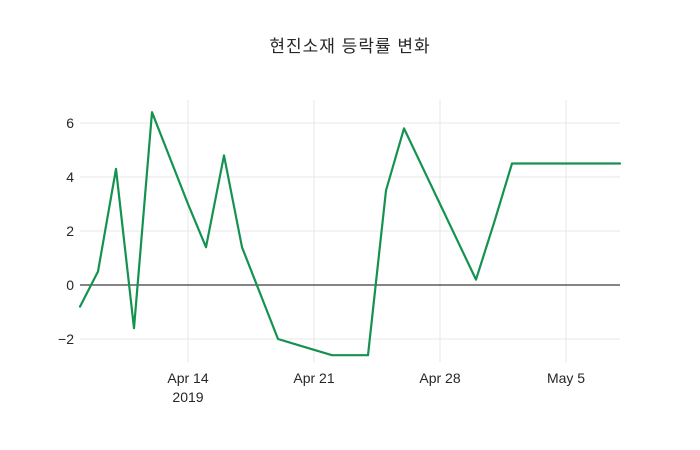  What do you see at coordinates (187, 378) in the screenshot?
I see `x-tick-label: Apr 14` at bounding box center [187, 378].